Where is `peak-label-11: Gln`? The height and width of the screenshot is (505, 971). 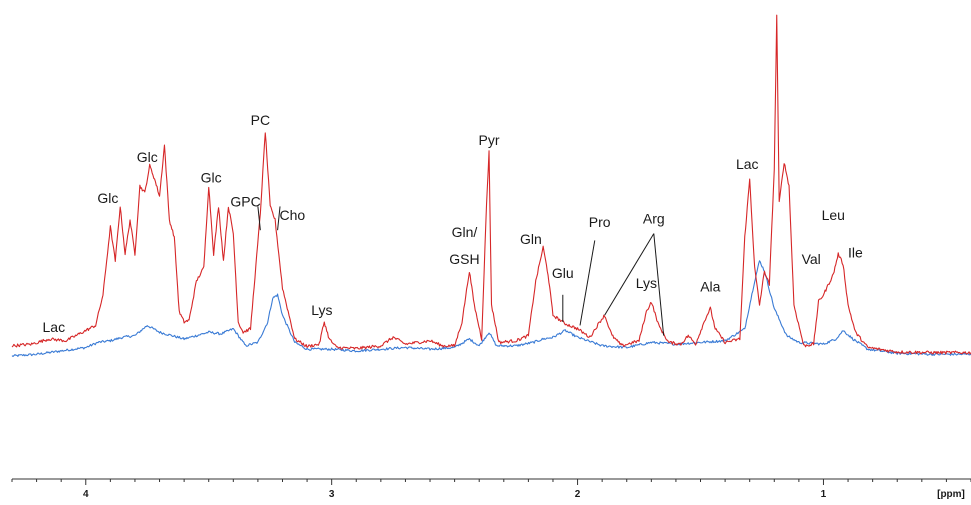 peak-label-11: Gln is located at coordinates (531, 239).